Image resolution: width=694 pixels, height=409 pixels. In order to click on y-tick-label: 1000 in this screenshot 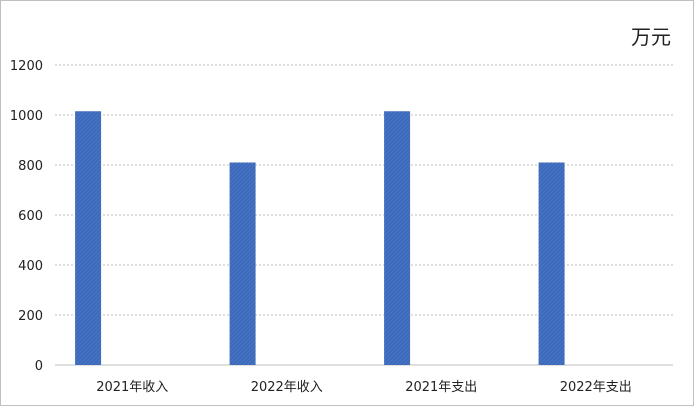, I will do `click(26, 116)`.